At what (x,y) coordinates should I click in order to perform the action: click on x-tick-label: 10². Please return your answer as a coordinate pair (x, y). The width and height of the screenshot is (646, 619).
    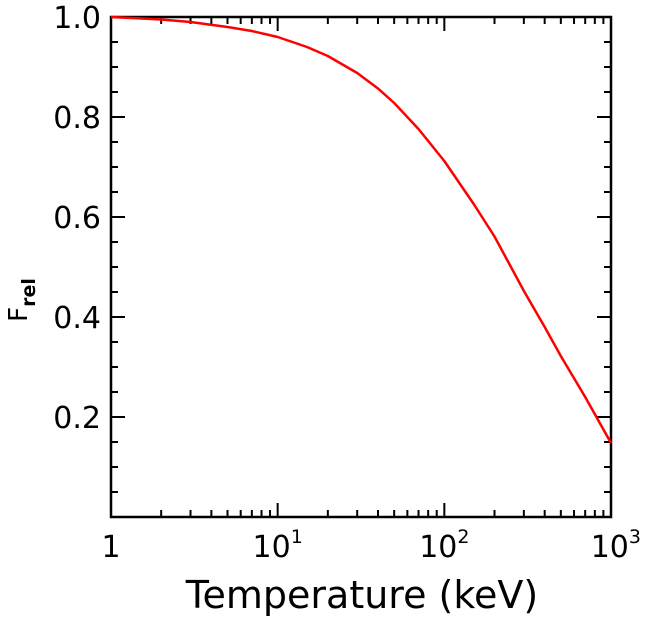
    Looking at the image, I should click on (444, 545).